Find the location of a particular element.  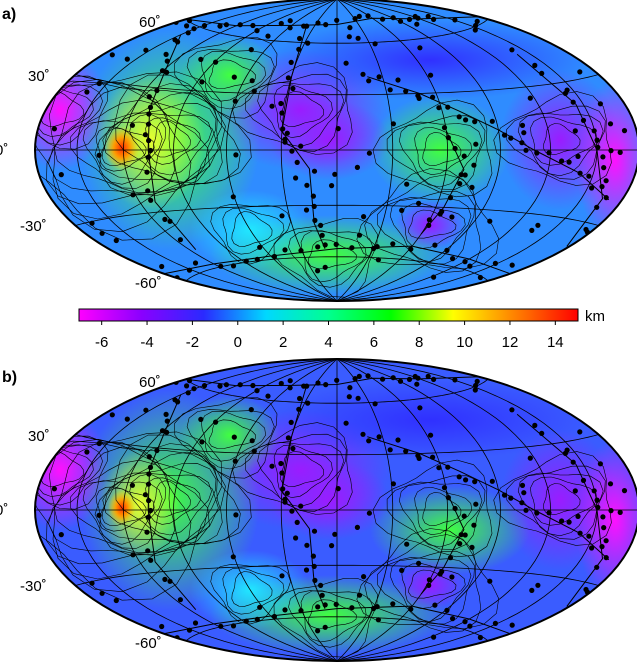

lat-label-0: 0˚ is located at coordinates (4, 150).